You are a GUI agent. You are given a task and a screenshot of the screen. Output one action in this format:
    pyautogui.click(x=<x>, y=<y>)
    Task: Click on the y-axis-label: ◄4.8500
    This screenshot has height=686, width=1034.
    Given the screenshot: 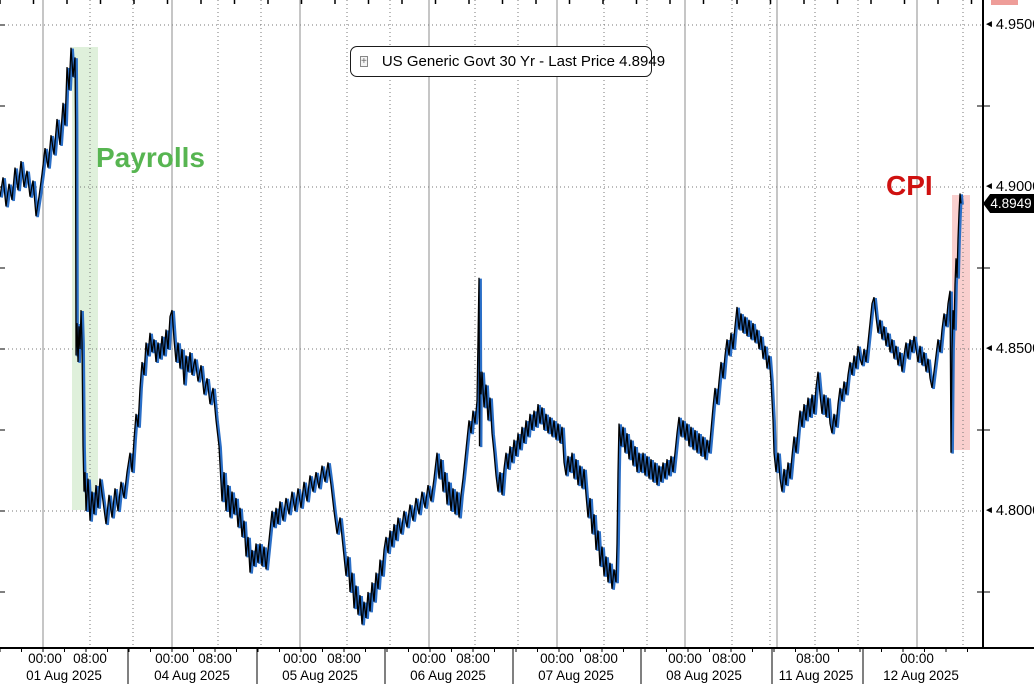 What is the action you would take?
    pyautogui.click(x=1009, y=349)
    